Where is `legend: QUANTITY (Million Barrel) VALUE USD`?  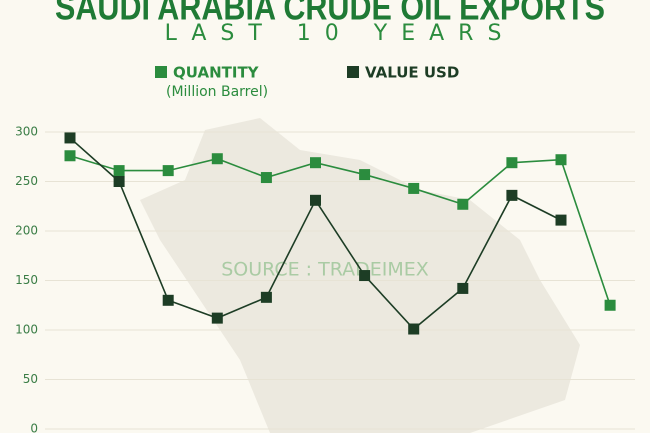 legend: QUANTITY (Million Barrel) VALUE USD is located at coordinates (307, 82).